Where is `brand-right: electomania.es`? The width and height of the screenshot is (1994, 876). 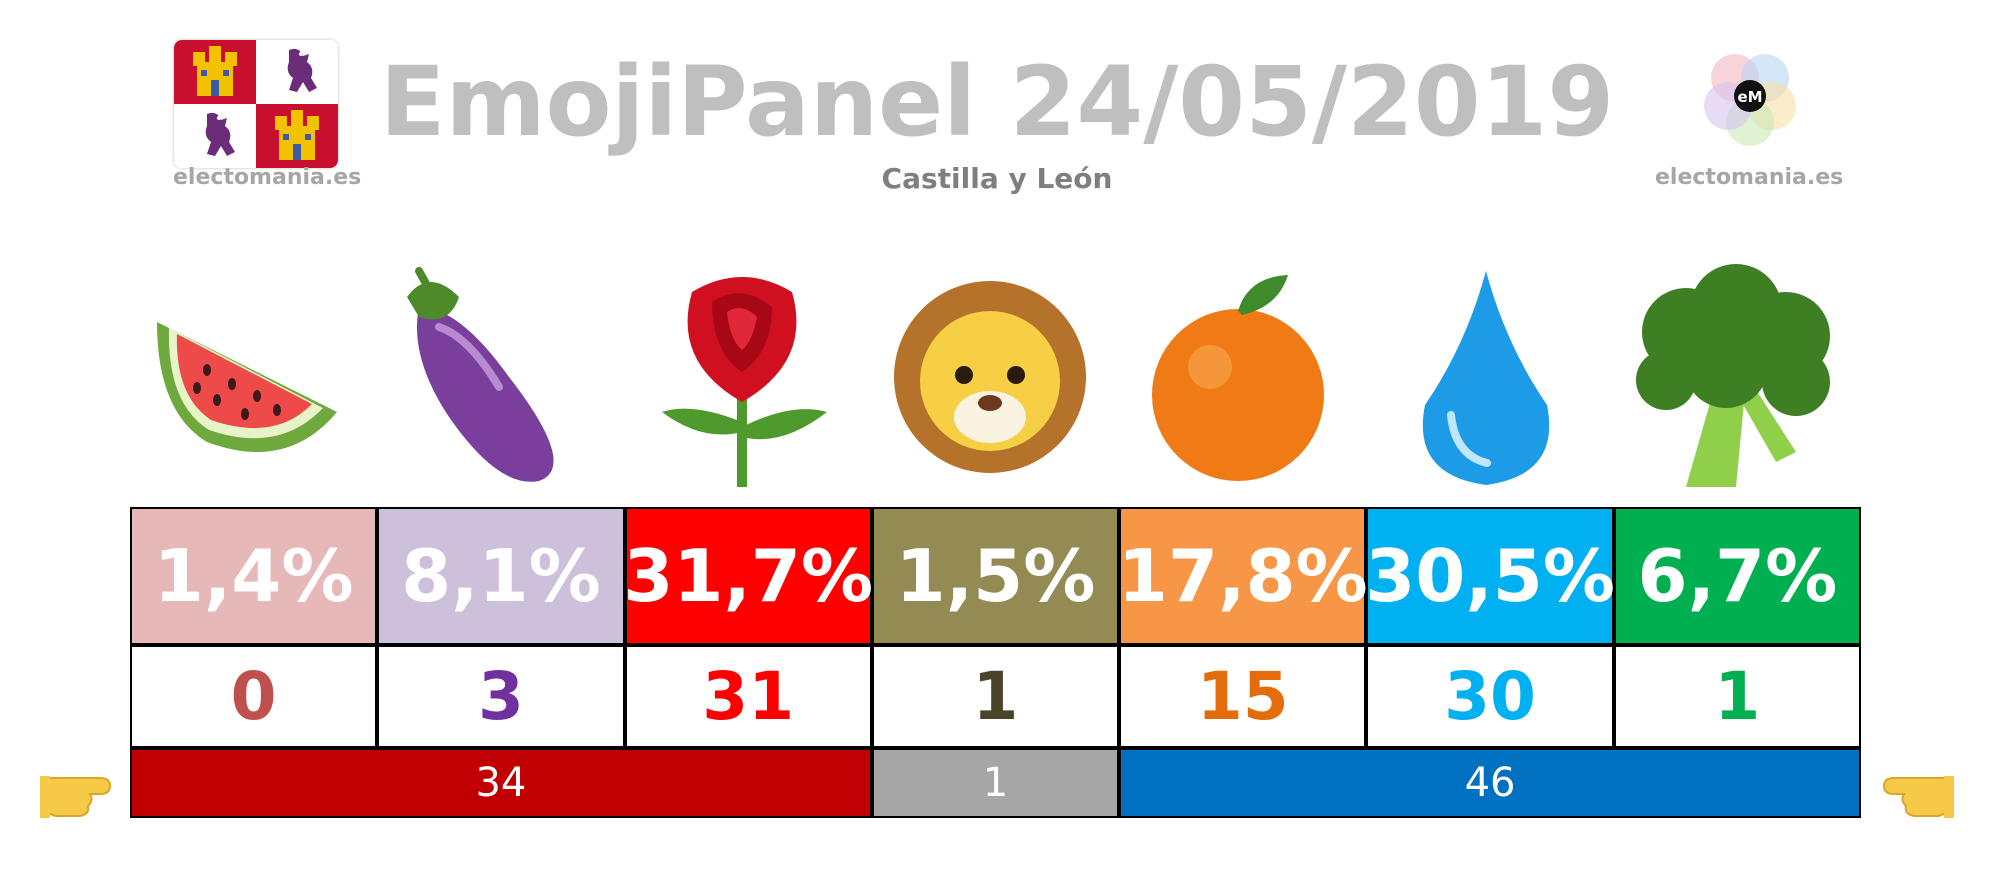 brand-right: electomania.es is located at coordinates (1749, 177).